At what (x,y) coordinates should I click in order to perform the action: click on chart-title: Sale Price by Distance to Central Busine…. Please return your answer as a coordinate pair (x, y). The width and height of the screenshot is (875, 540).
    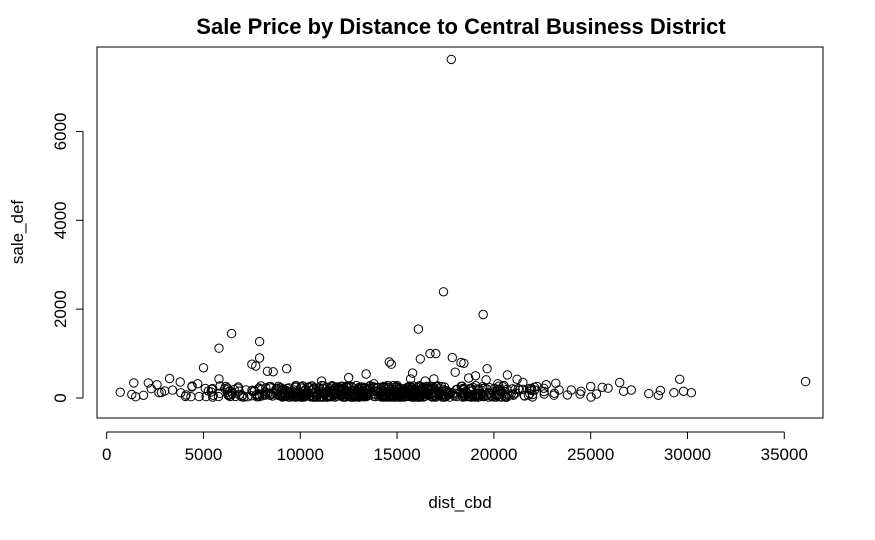
    Looking at the image, I should click on (461, 26).